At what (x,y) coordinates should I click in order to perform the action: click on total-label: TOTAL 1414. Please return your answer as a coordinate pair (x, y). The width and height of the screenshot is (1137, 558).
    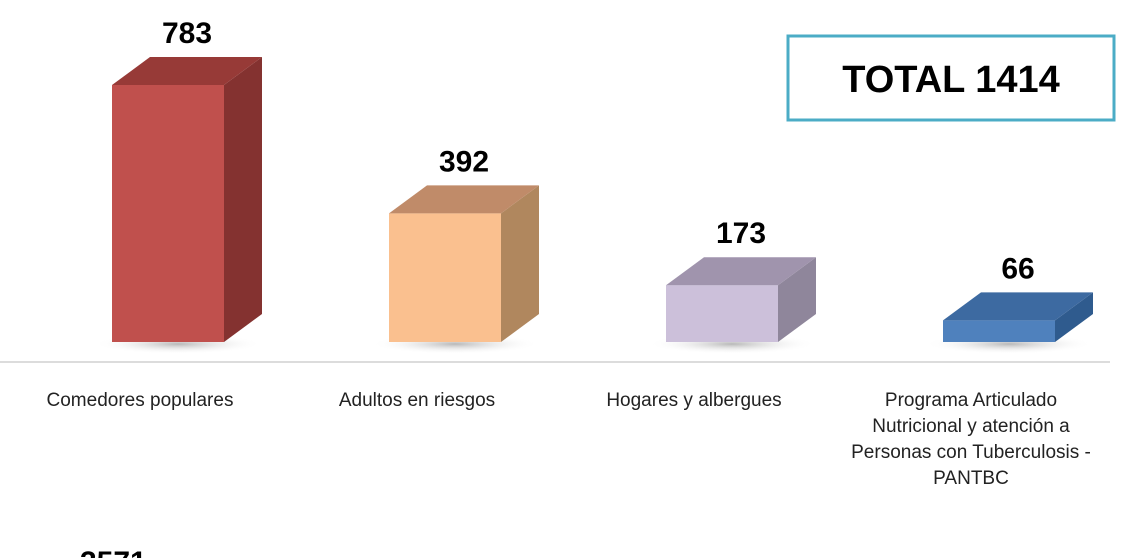
    Looking at the image, I should click on (951, 80).